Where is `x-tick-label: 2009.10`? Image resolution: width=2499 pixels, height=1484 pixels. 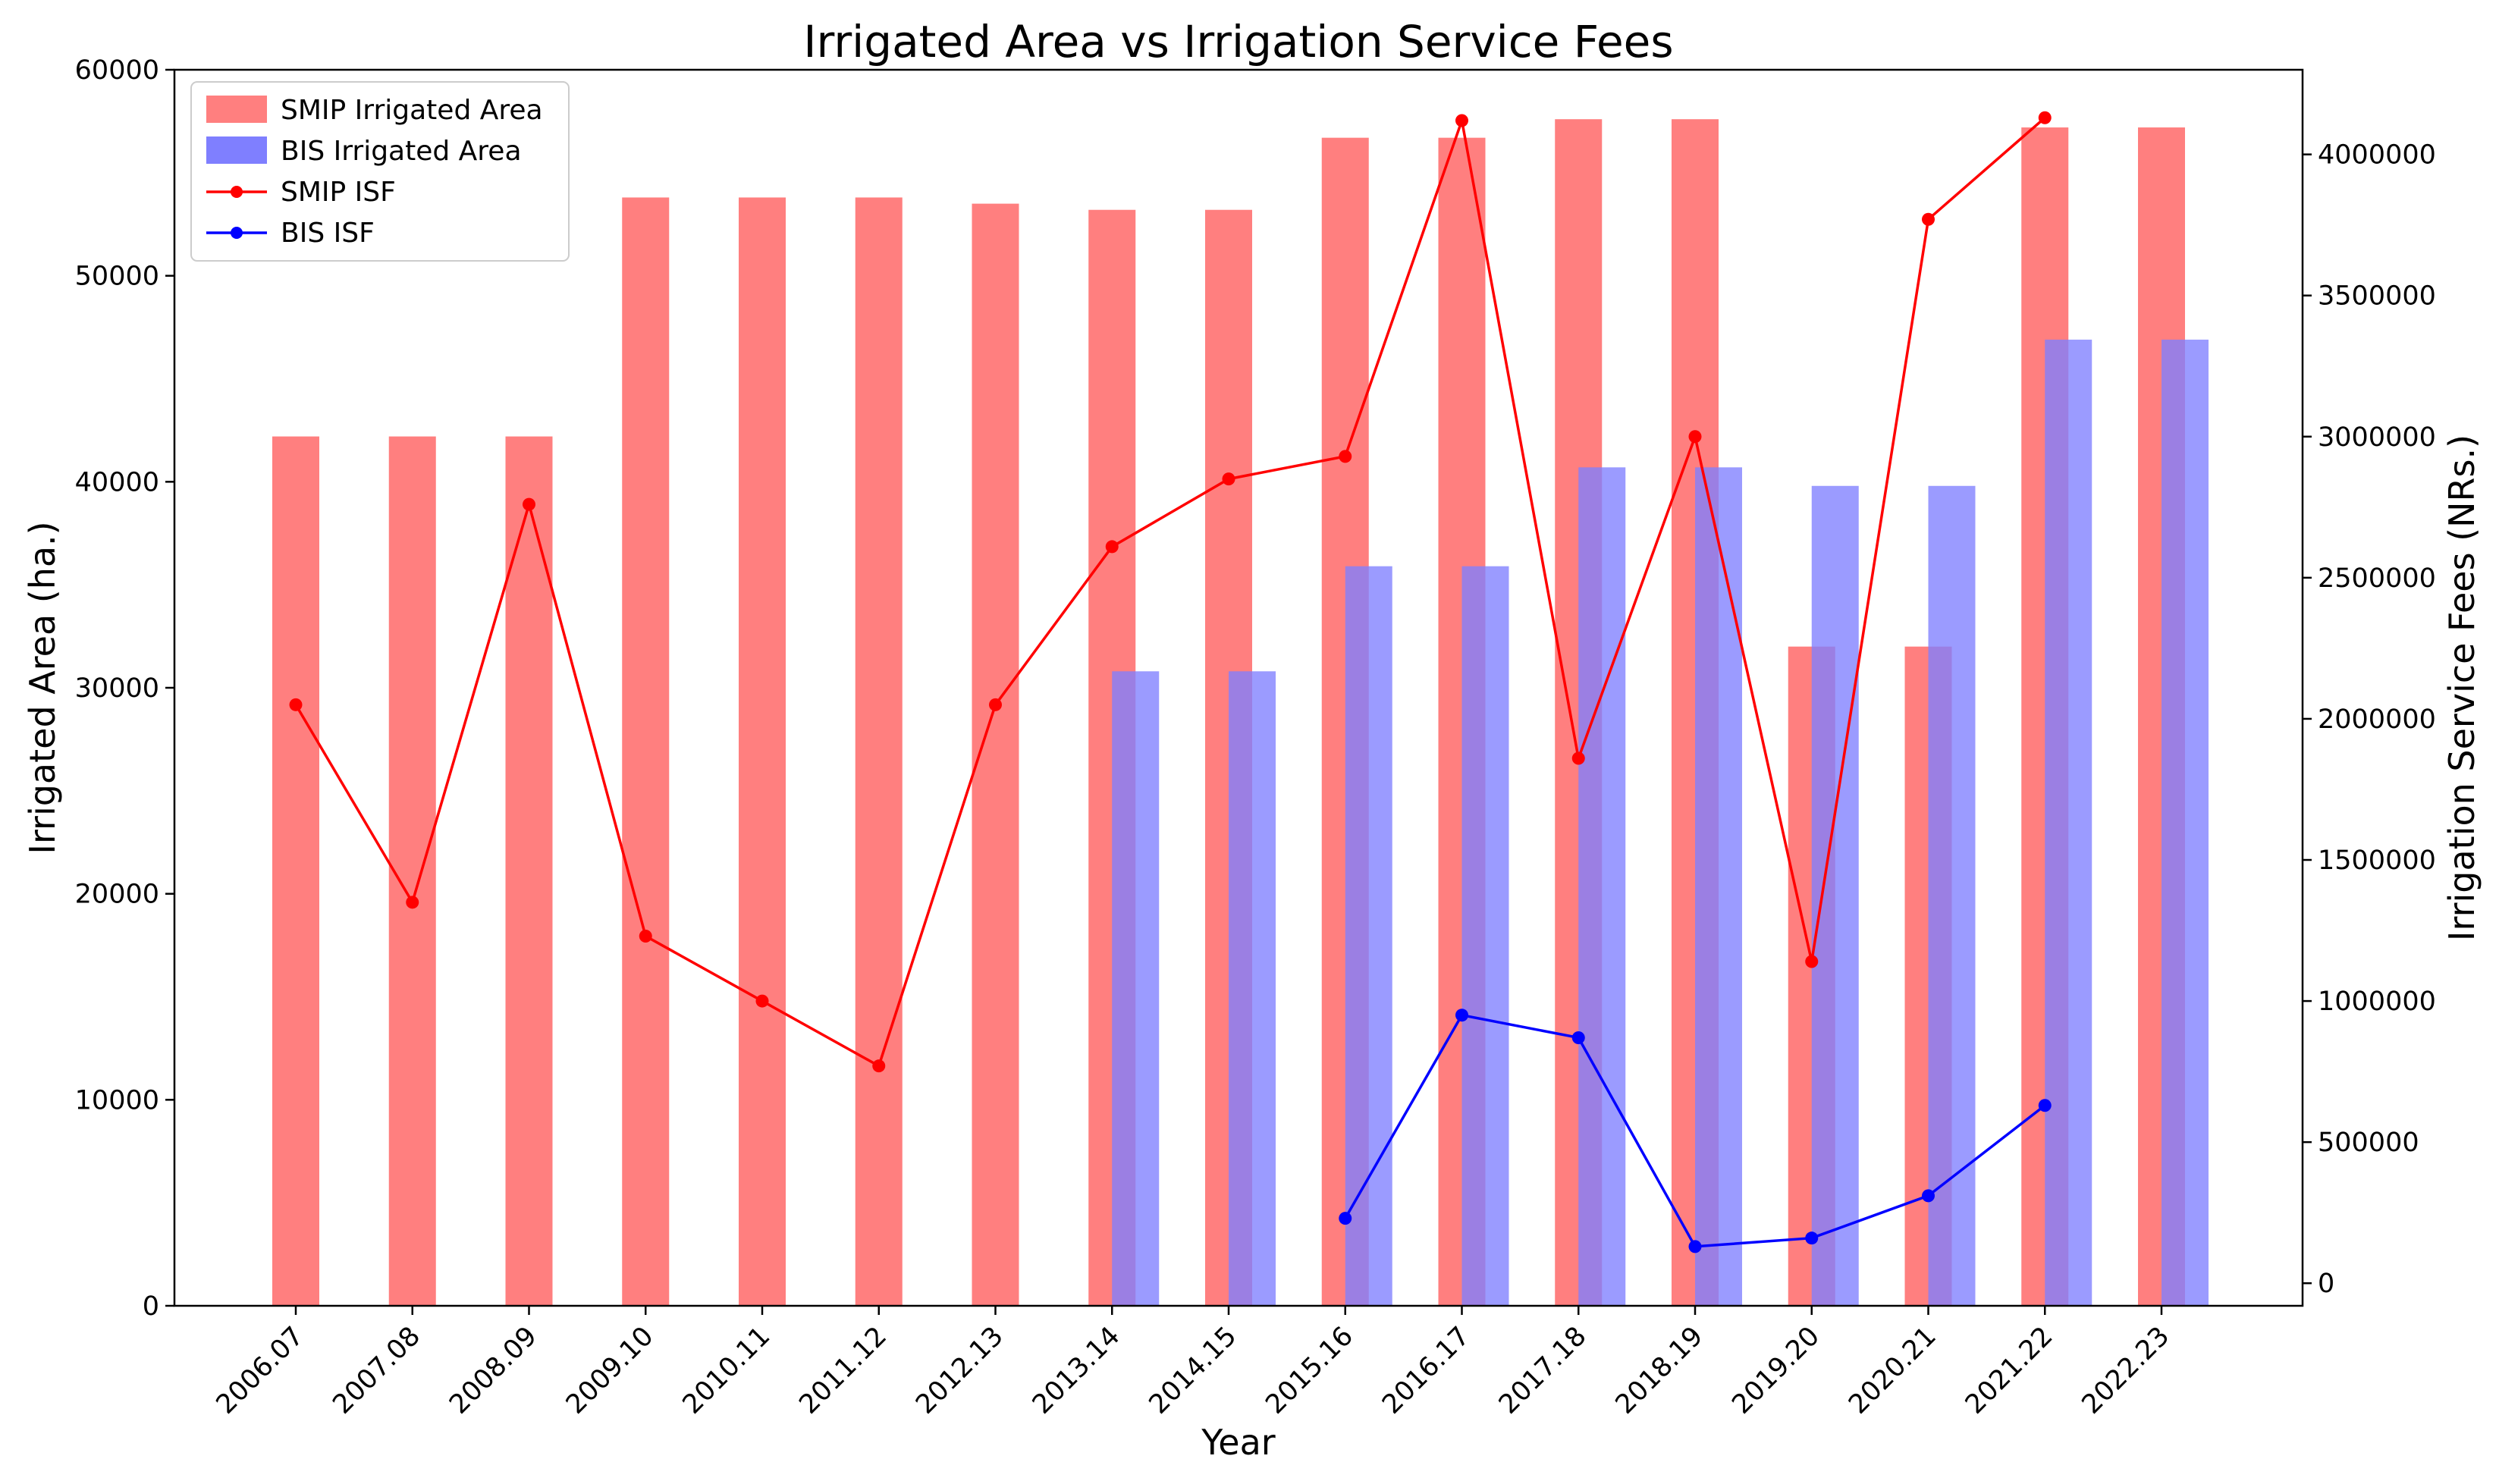
x-tick-label: 2009.10 is located at coordinates (610, 1370).